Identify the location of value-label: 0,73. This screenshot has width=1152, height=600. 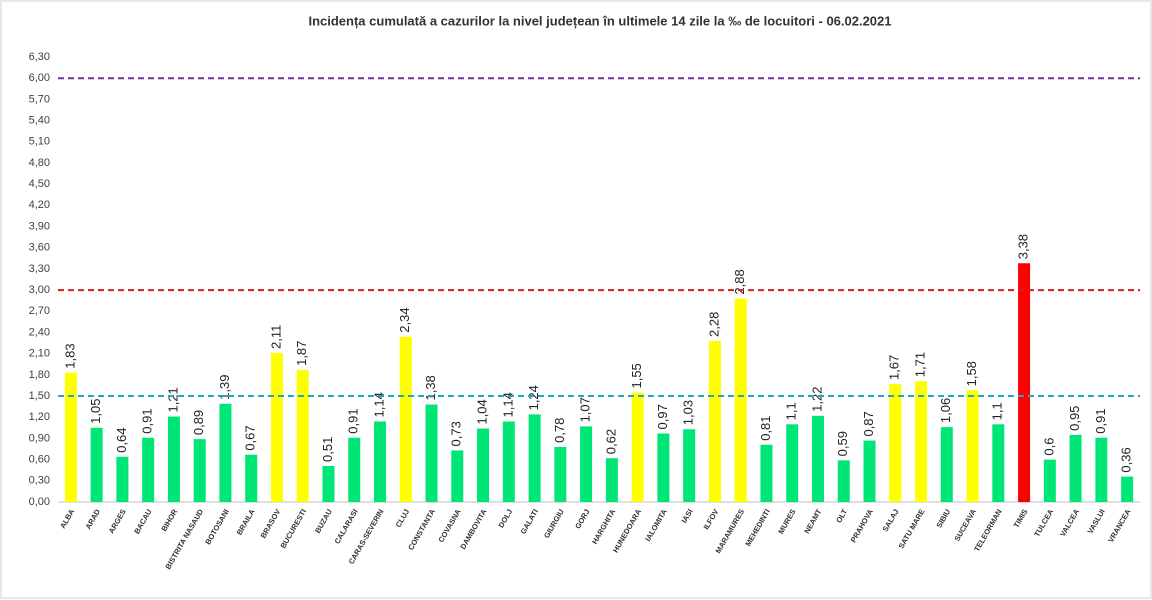
(456, 433).